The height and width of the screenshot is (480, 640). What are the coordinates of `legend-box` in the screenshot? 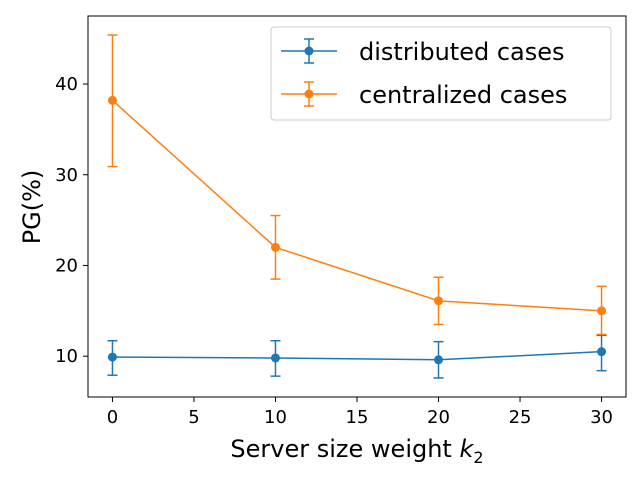 It's located at (441, 73).